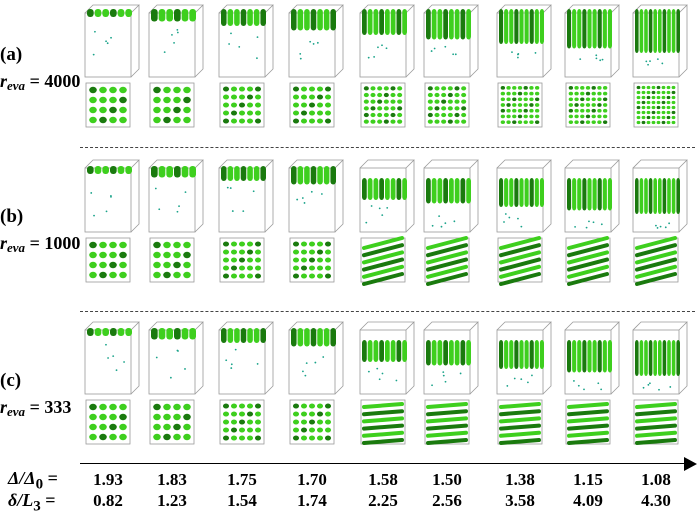 The height and width of the screenshot is (516, 700). I want to click on top-view-frame, so click(447, 105).